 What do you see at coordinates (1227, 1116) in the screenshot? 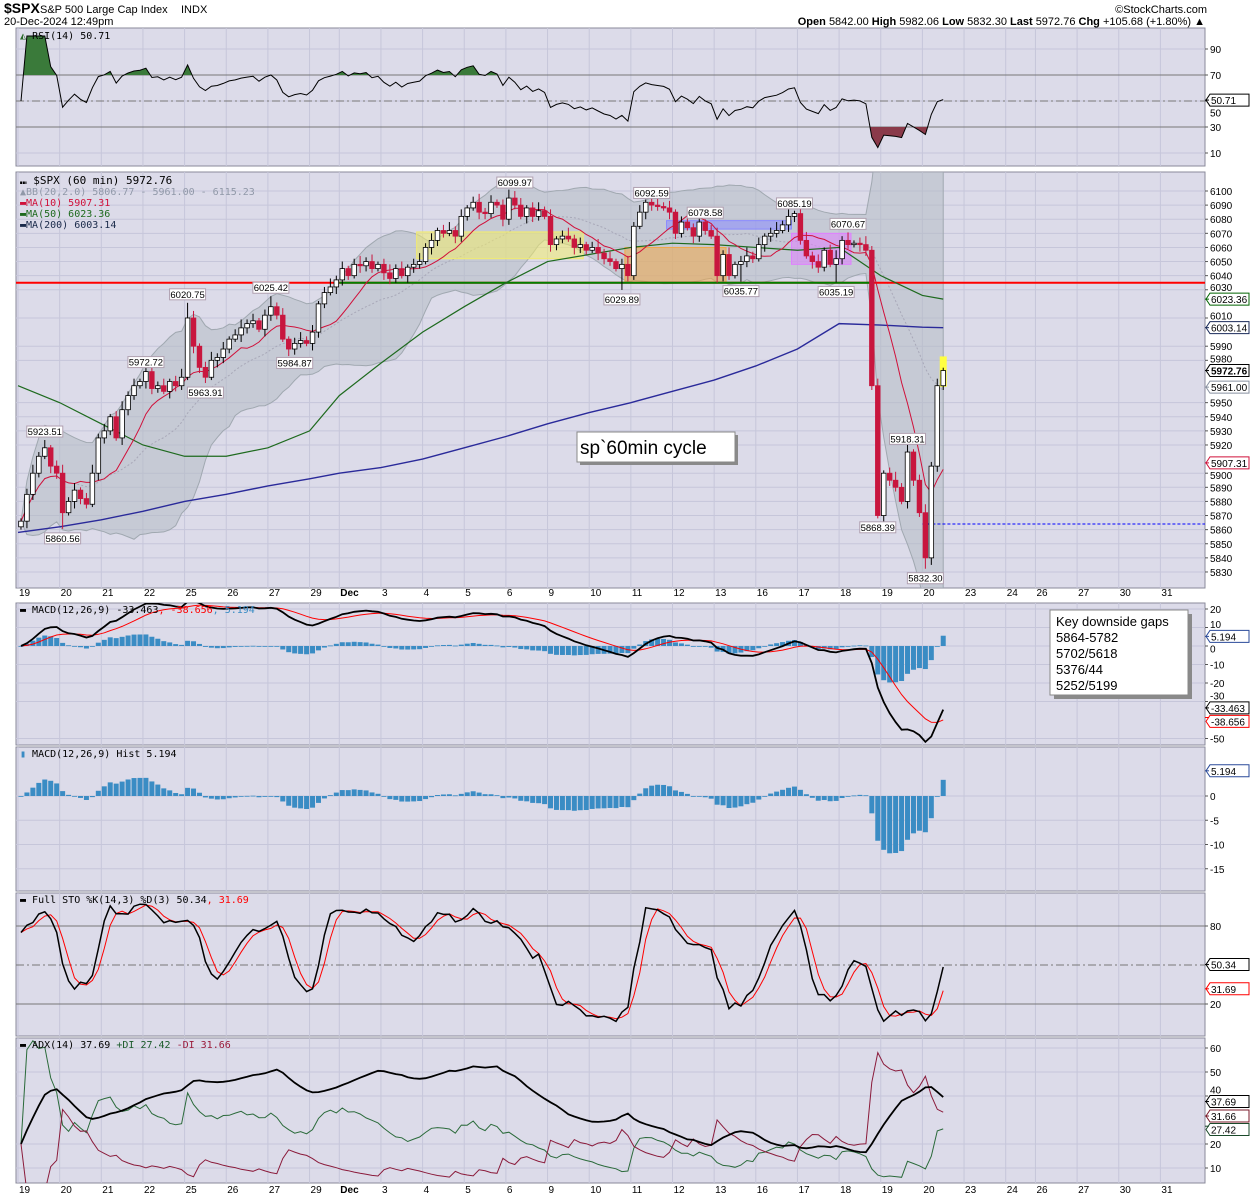
I see `value-tag: 31.66` at bounding box center [1227, 1116].